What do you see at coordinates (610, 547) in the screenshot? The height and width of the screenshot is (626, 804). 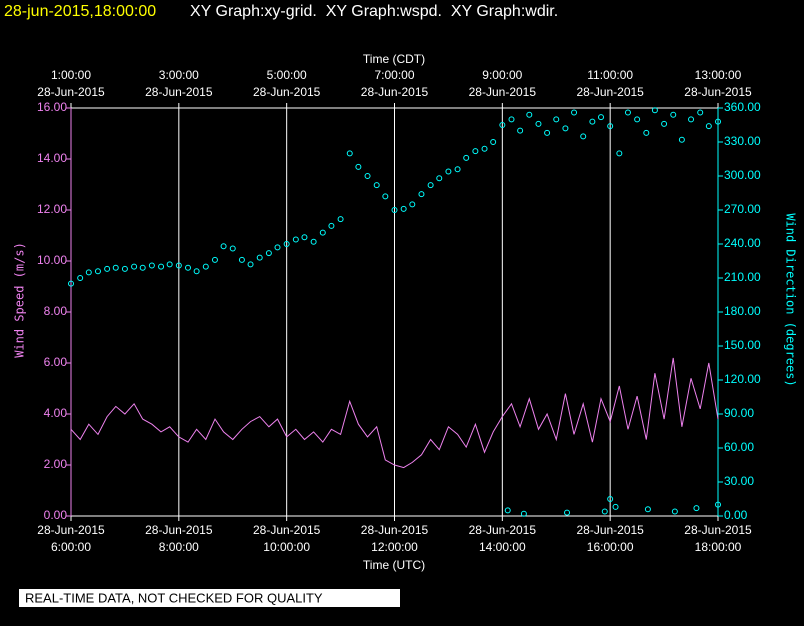 I see `x-tick-label: 16:00:00` at bounding box center [610, 547].